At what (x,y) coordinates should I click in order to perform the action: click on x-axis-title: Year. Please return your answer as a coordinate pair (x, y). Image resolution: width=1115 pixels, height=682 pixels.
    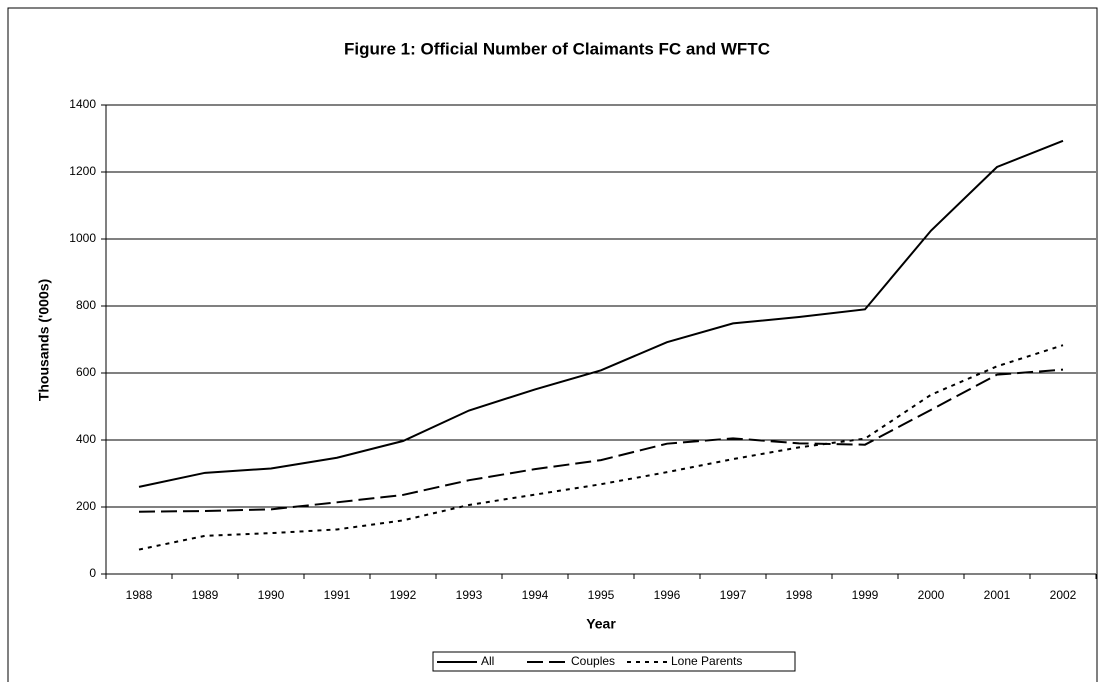
    Looking at the image, I should click on (601, 624).